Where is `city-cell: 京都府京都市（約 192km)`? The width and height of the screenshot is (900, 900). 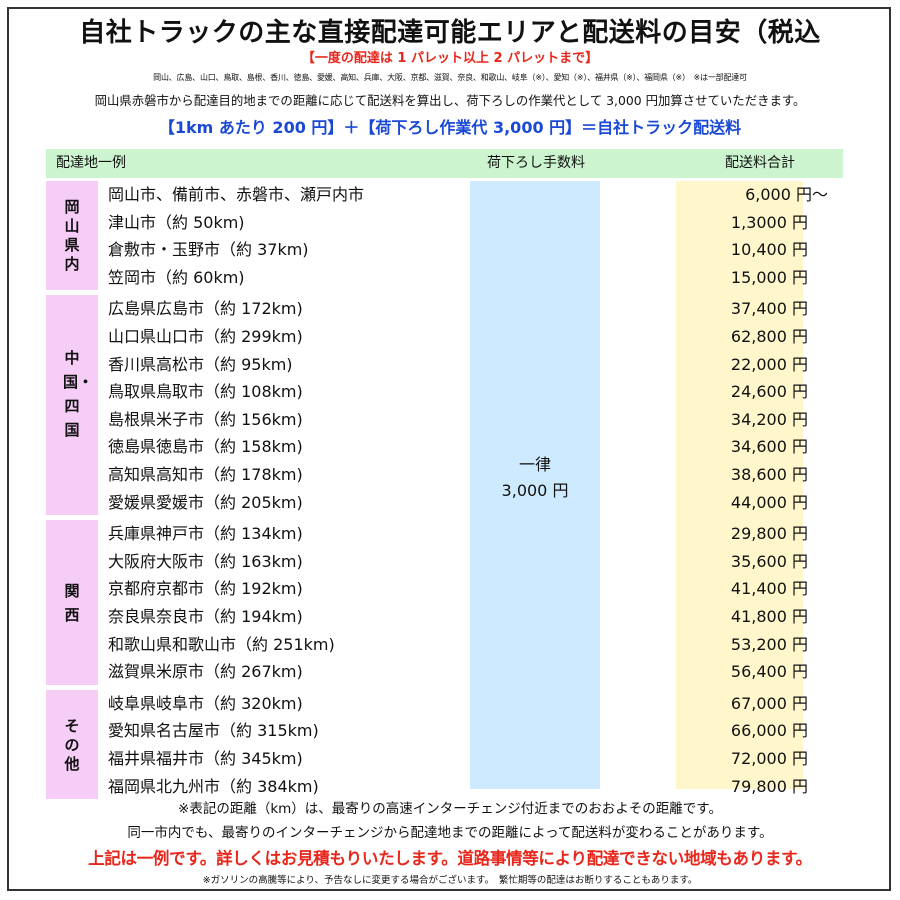 city-cell: 京都府京都市（約 192km) is located at coordinates (205, 589).